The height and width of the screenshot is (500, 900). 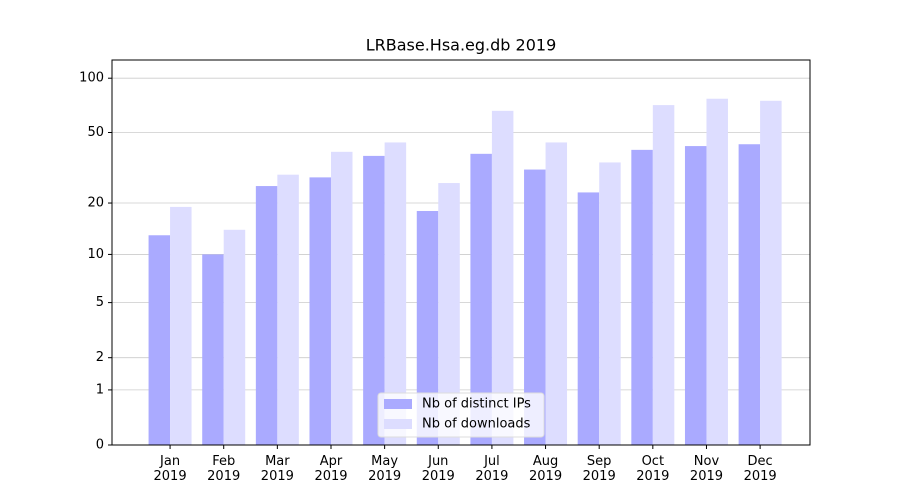 I want to click on y-tick-label: 1, so click(x=100, y=389).